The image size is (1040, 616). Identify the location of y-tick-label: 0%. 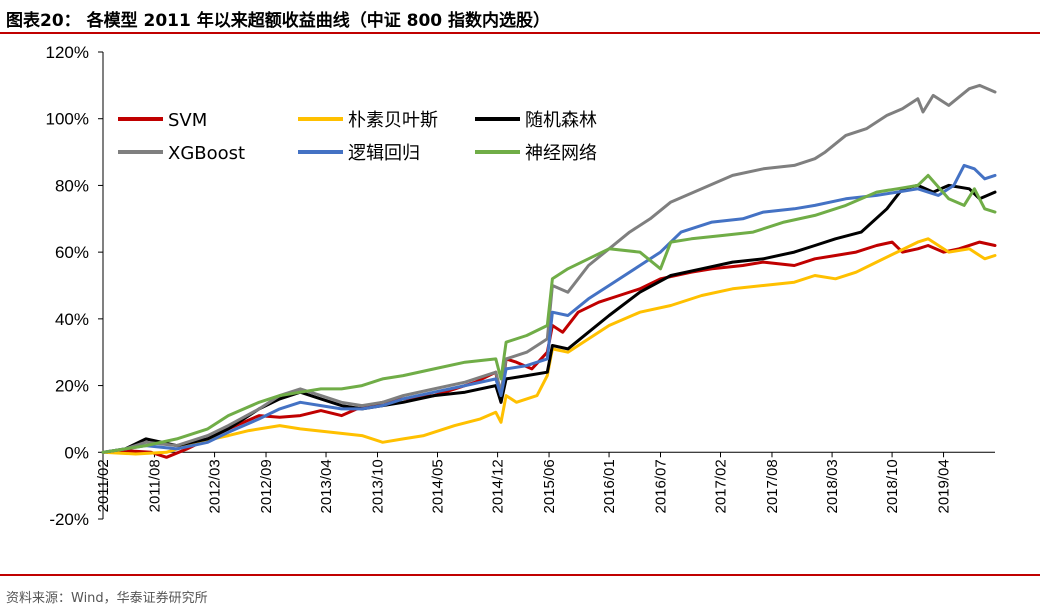
(76, 452).